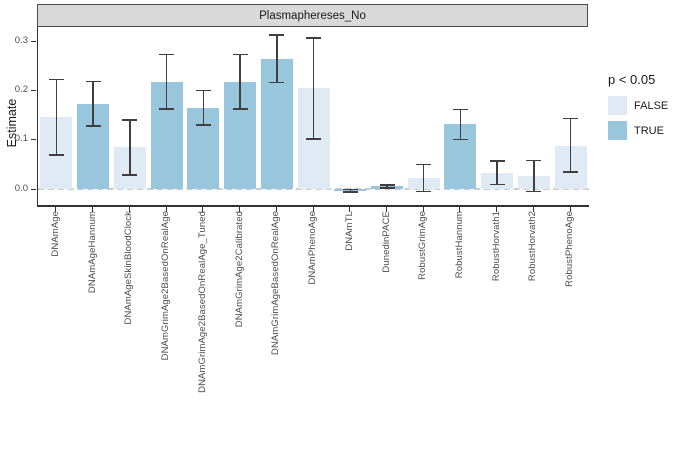  I want to click on legend-item-true: TRUE, so click(646, 130).